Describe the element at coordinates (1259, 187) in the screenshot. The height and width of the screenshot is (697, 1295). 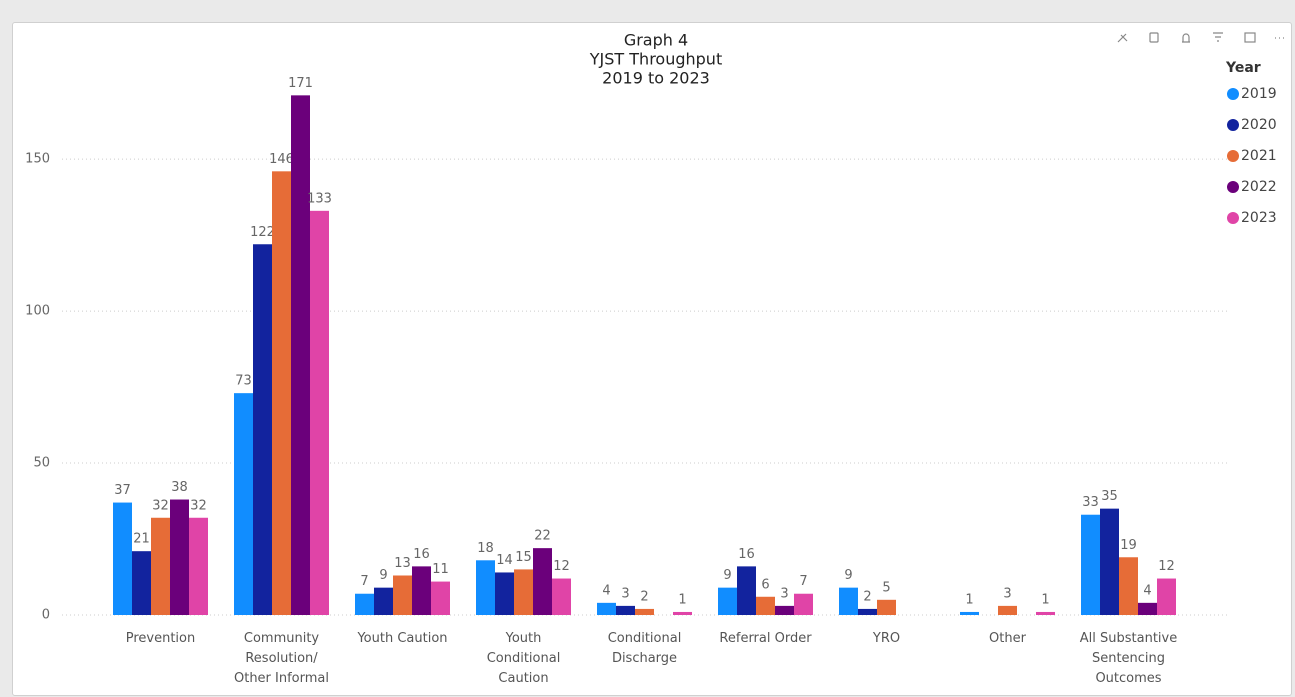
I see `legend-label: 2022` at that location.